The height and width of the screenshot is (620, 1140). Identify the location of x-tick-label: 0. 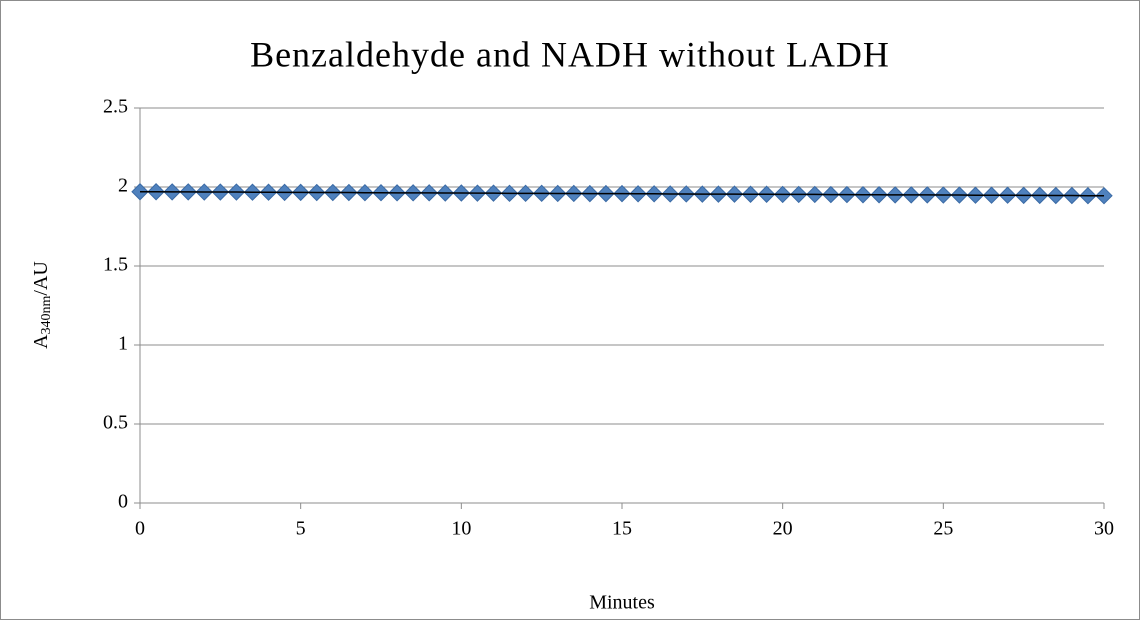
(140, 529).